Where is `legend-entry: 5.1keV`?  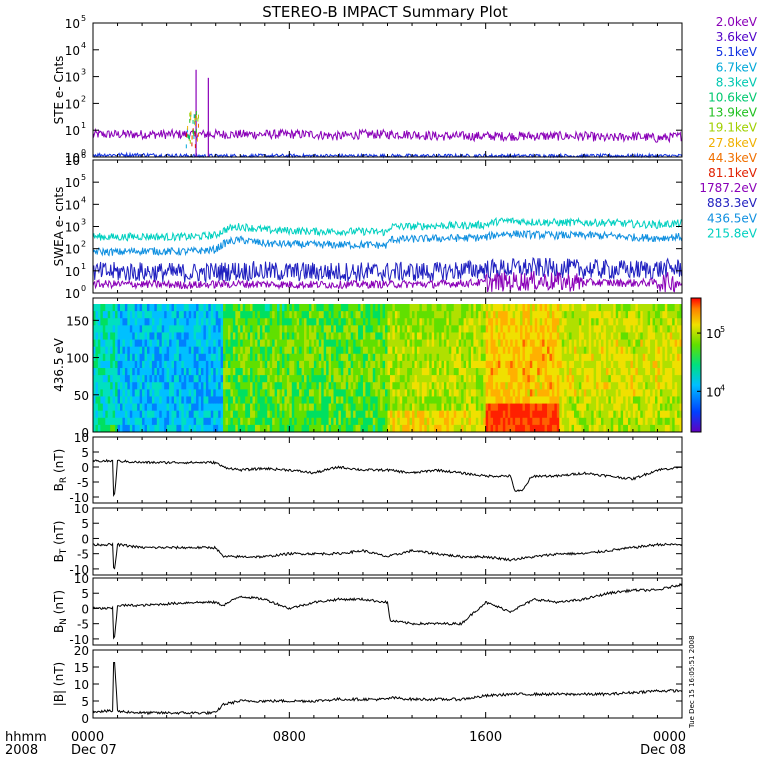 legend-entry: 5.1keV is located at coordinates (737, 52).